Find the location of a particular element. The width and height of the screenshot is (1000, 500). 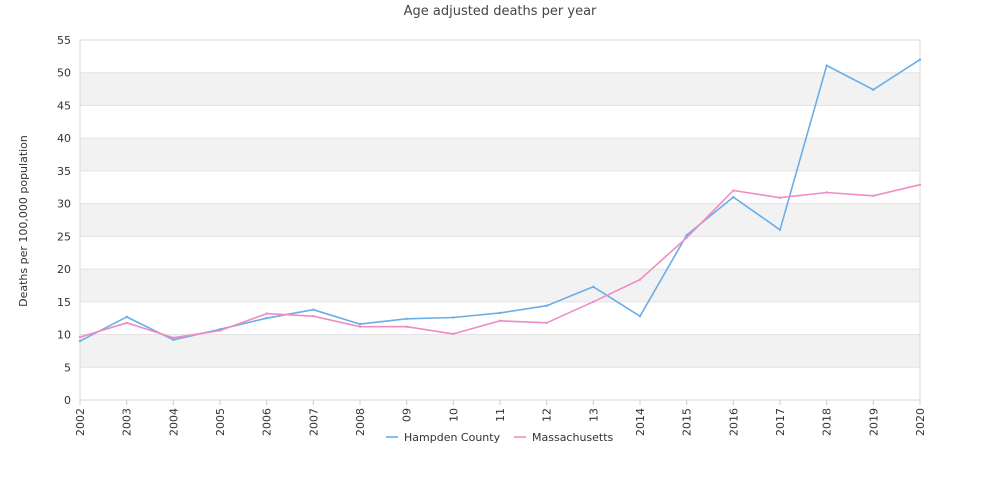

x-tick-label: 2018 is located at coordinates (827, 422).